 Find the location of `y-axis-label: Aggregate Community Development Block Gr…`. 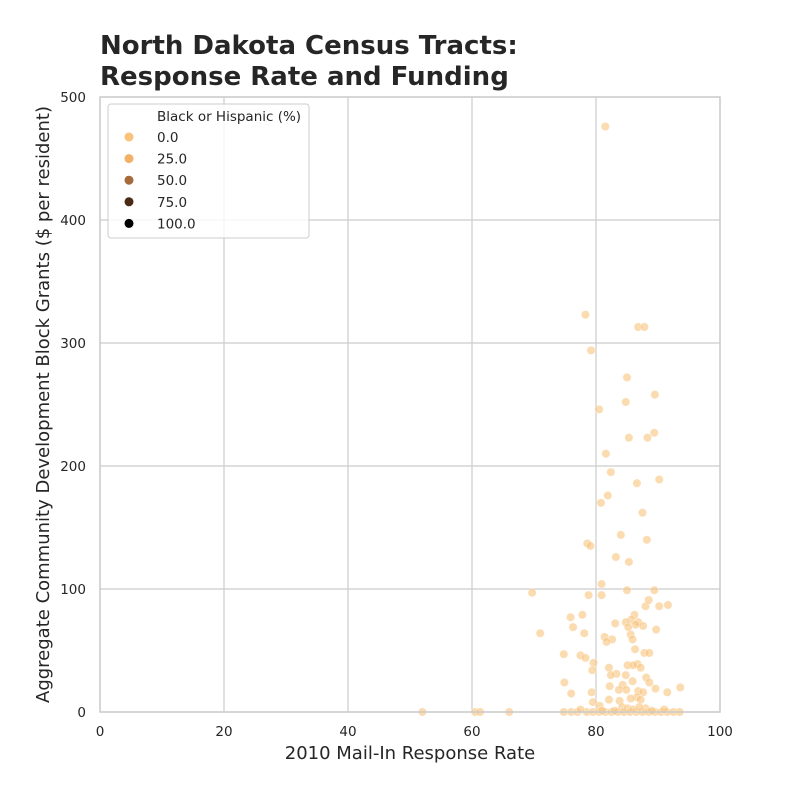

y-axis-label: Aggregate Community Development Block Gr… is located at coordinates (43, 404).